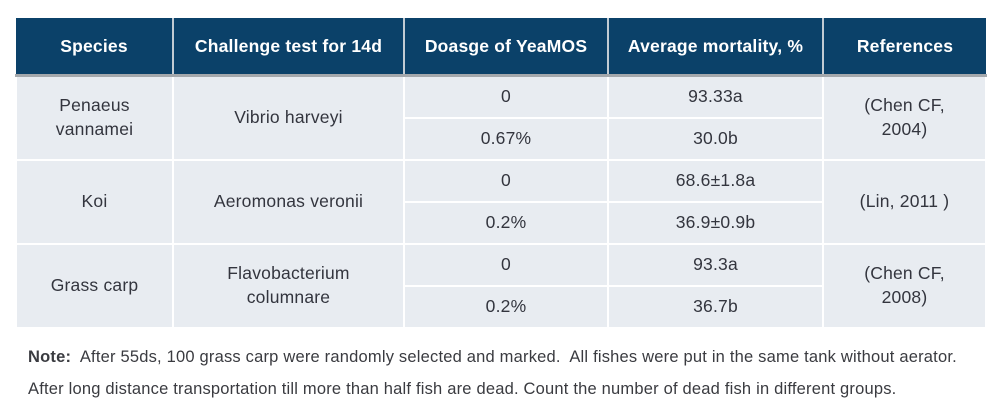  What do you see at coordinates (904, 202) in the screenshot?
I see `reference-cell: (Lin, 2011 )` at bounding box center [904, 202].